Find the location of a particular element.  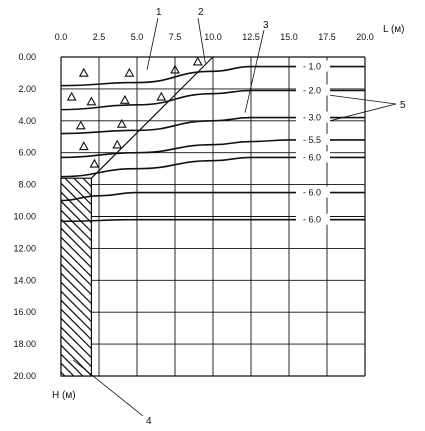

wall-hatch-lines is located at coordinates (76, 284).